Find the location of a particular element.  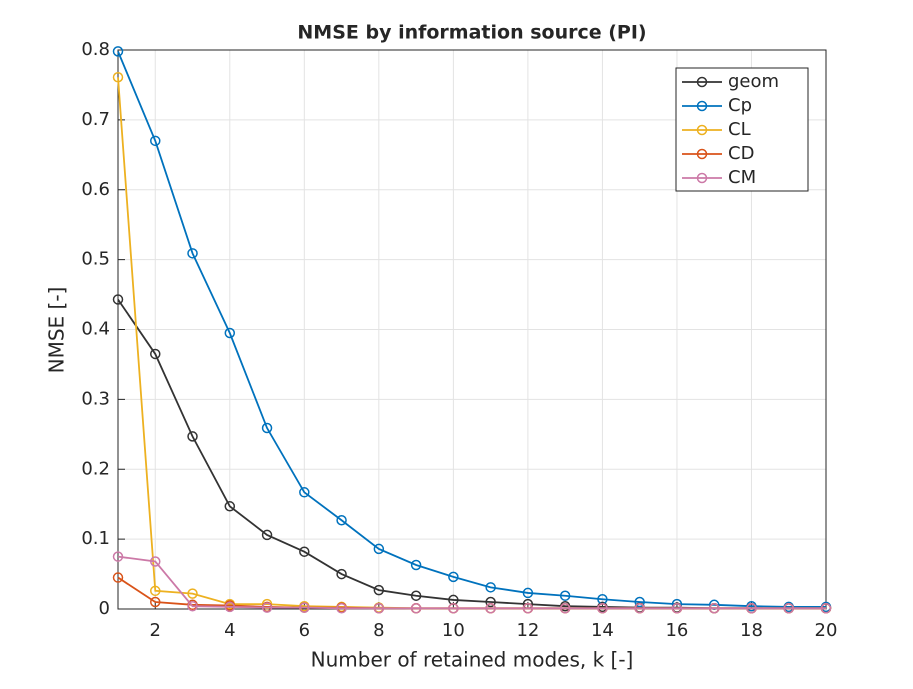

x-tick-label: 2 is located at coordinates (155, 630).